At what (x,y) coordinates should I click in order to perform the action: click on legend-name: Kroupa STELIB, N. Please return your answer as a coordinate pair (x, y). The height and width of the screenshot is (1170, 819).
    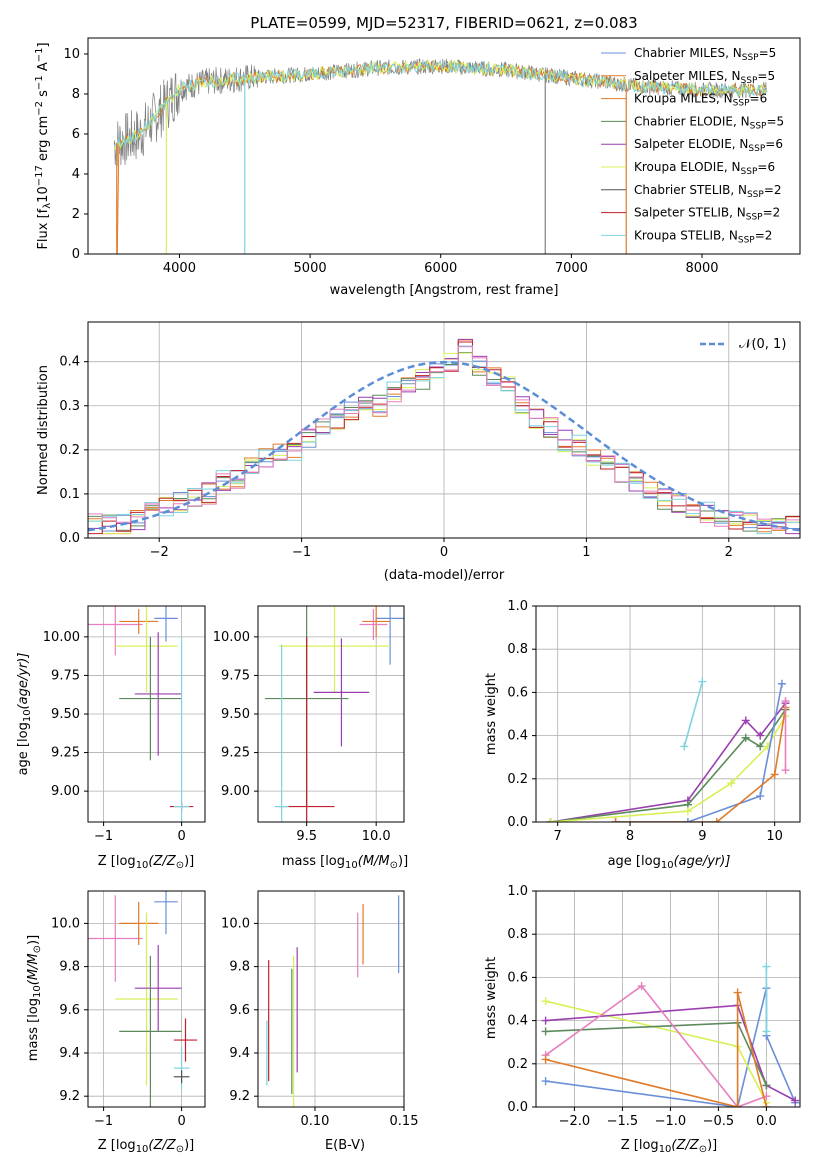
    Looking at the image, I should click on (686, 235).